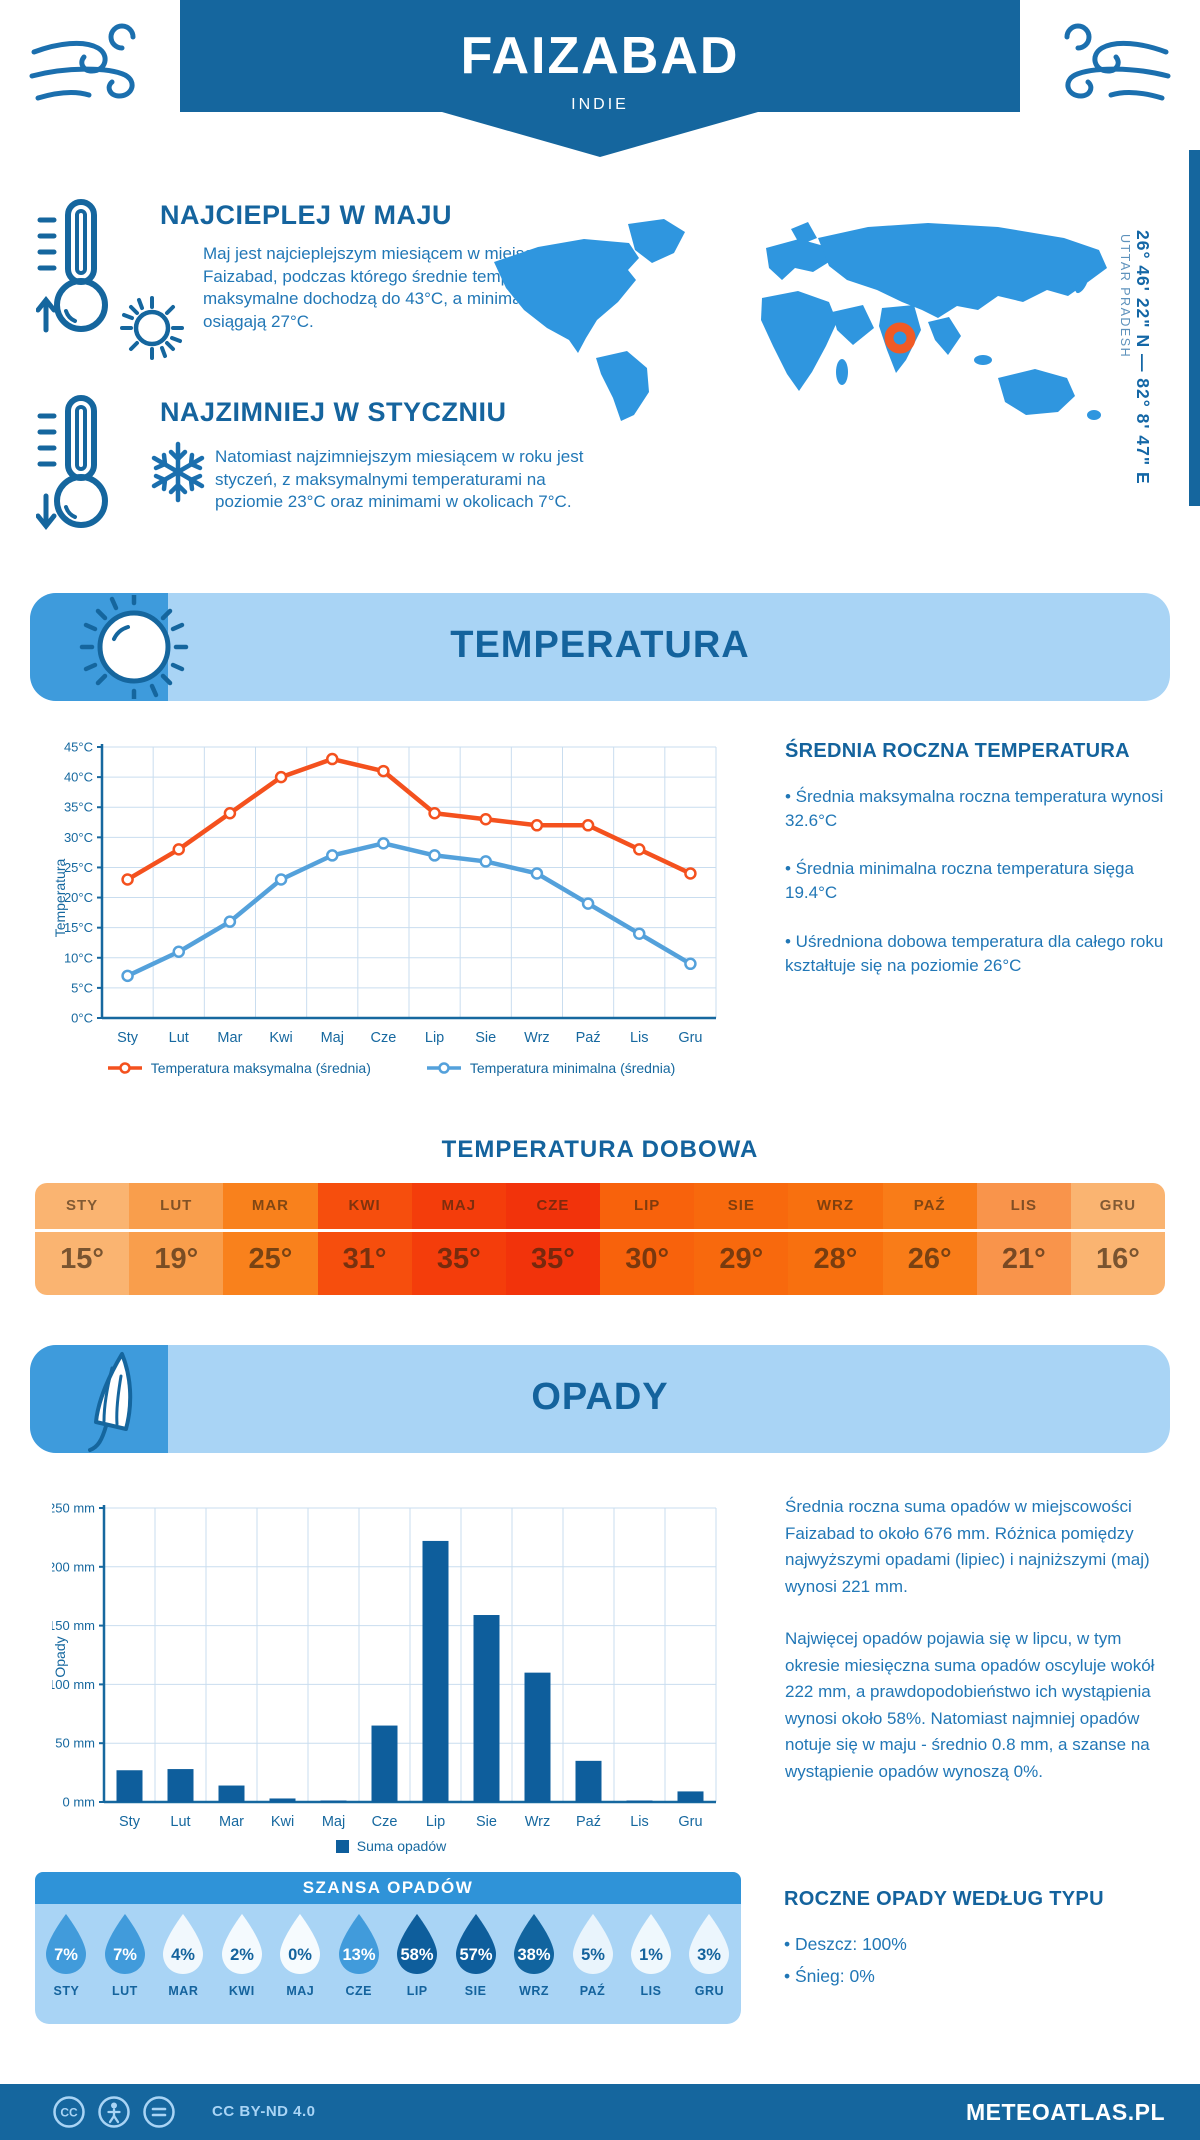  I want to click on footer: CC CC BY-ND 4.0 METEOATLAS.PL, so click(600, 2112).